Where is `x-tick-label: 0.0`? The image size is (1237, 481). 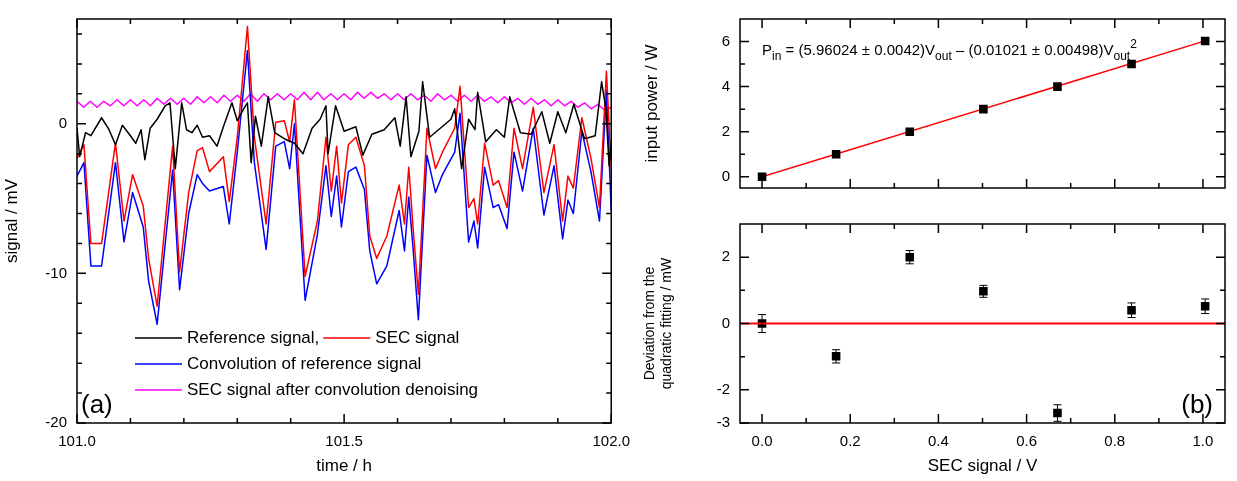 x-tick-label: 0.0 is located at coordinates (762, 441).